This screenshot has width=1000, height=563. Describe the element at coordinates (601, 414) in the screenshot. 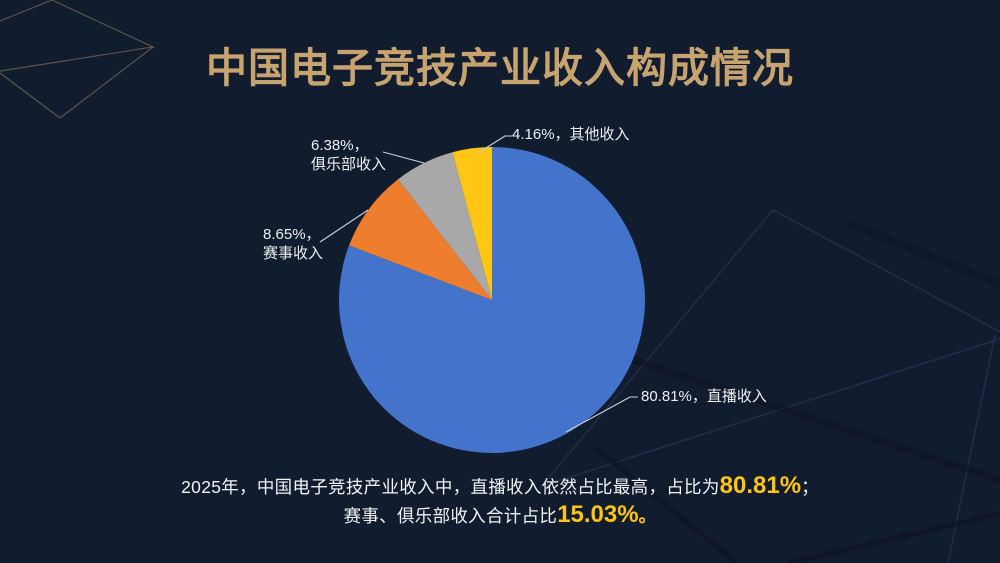

I see `leader-line-live` at that location.